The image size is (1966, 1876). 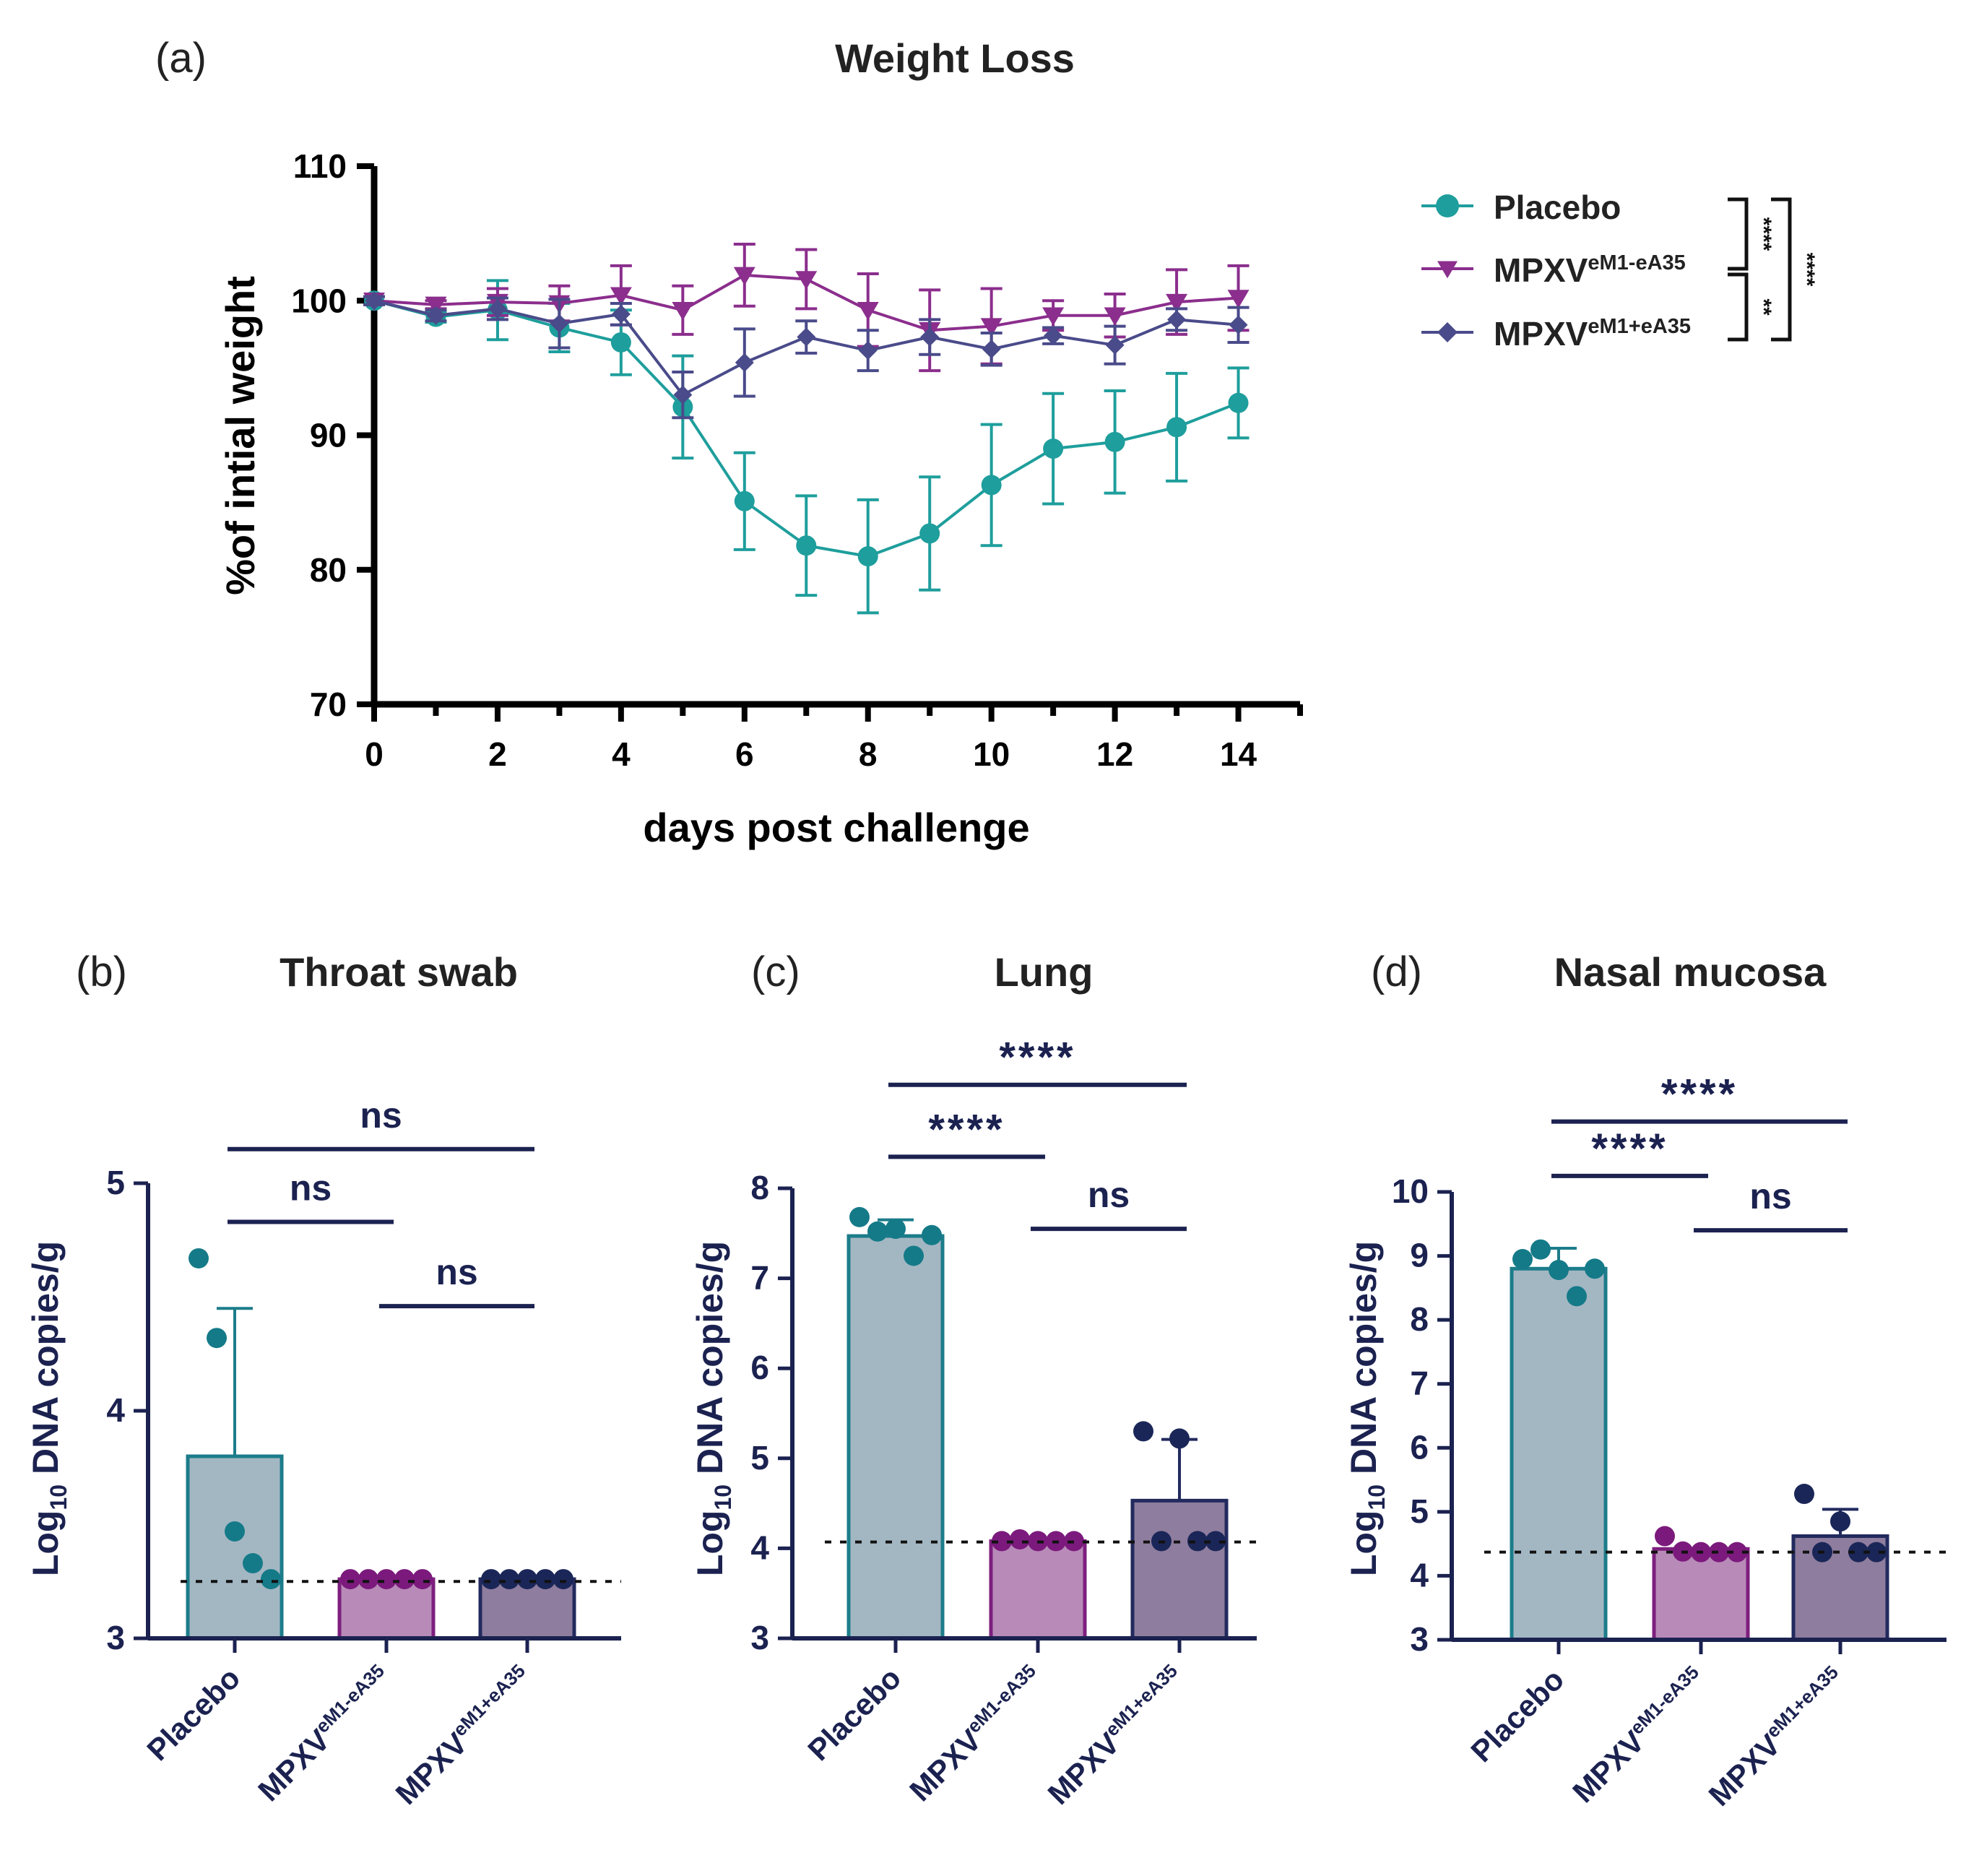 I want to click on x-tick-label: 14, so click(x=1239, y=754).